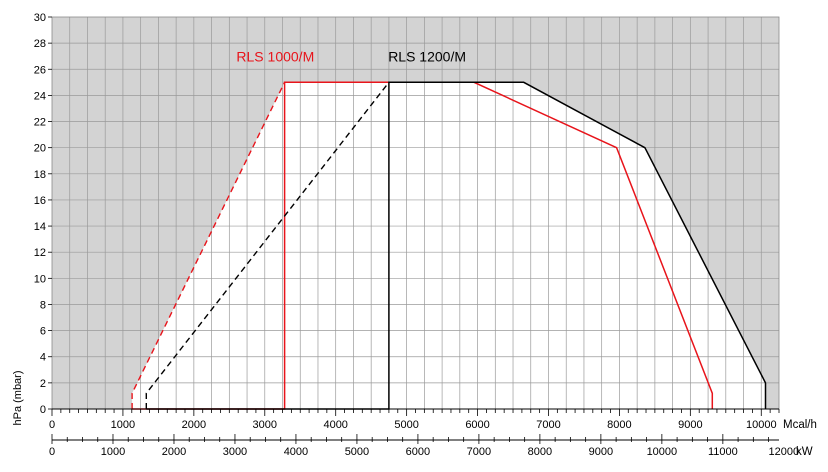 The width and height of the screenshot is (828, 472). What do you see at coordinates (18, 397) in the screenshot?
I see `y-axis-label: hPa (mbar)` at bounding box center [18, 397].